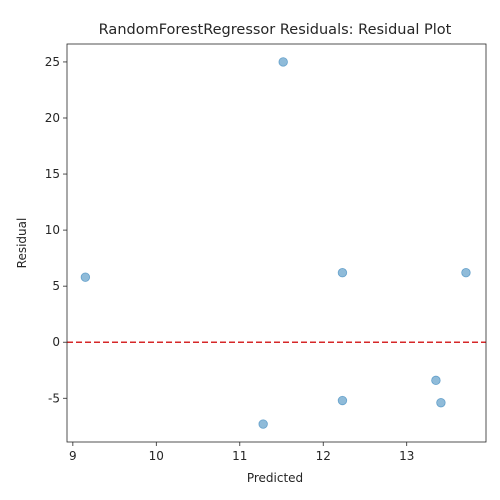 This screenshot has width=500, height=500. I want to click on y-tick-label: 5, so click(56, 286).